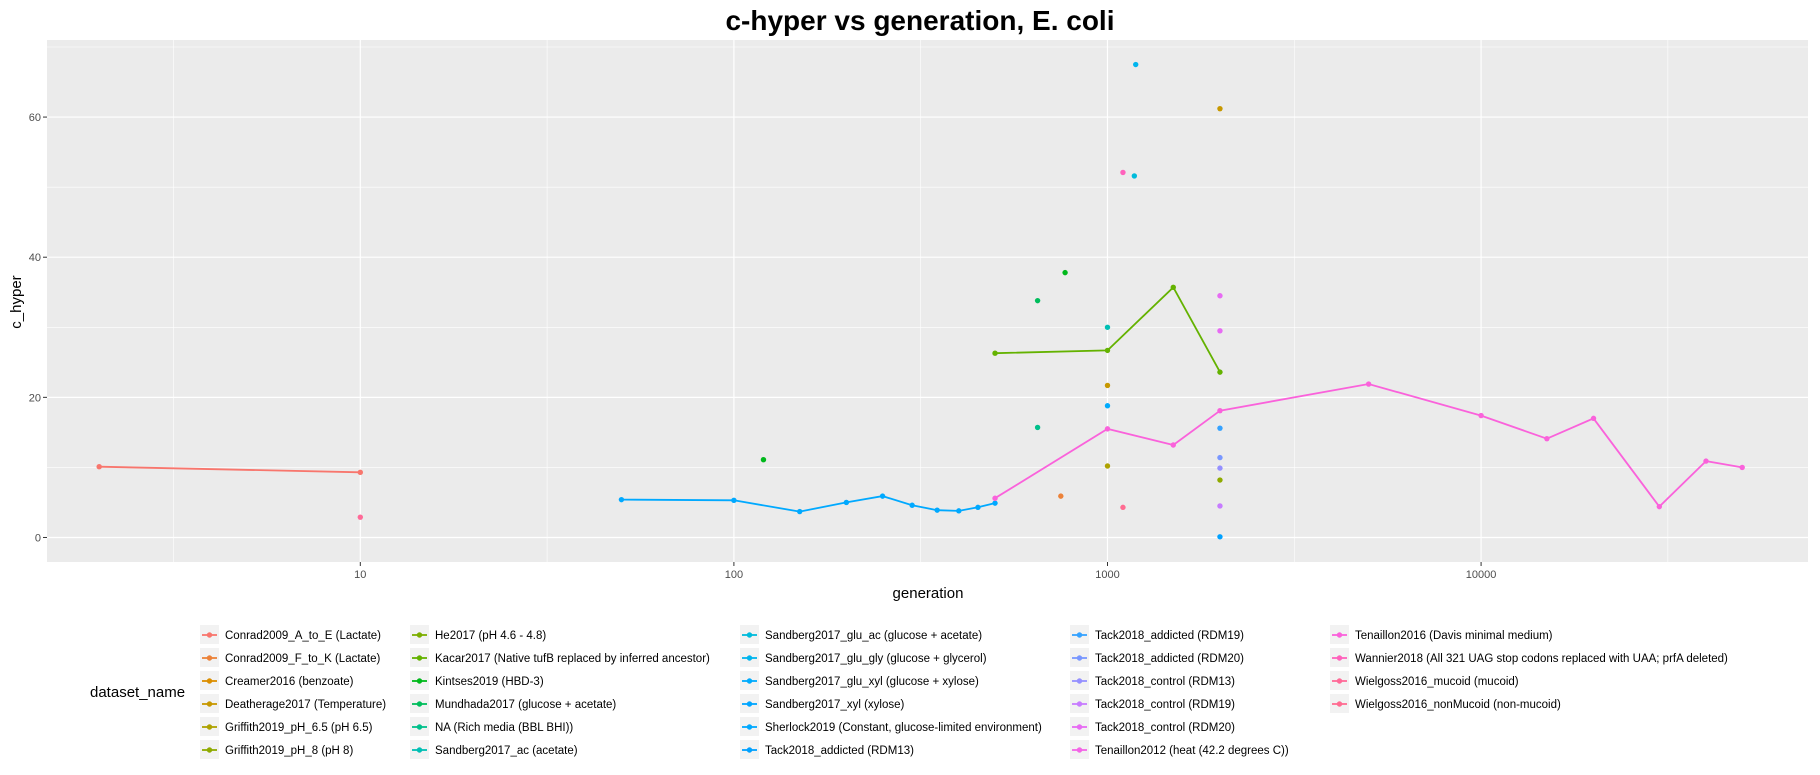 This screenshot has width=1820, height=775. I want to click on legend-entry: NA (Rich media (BBL BHI)), so click(504, 728).